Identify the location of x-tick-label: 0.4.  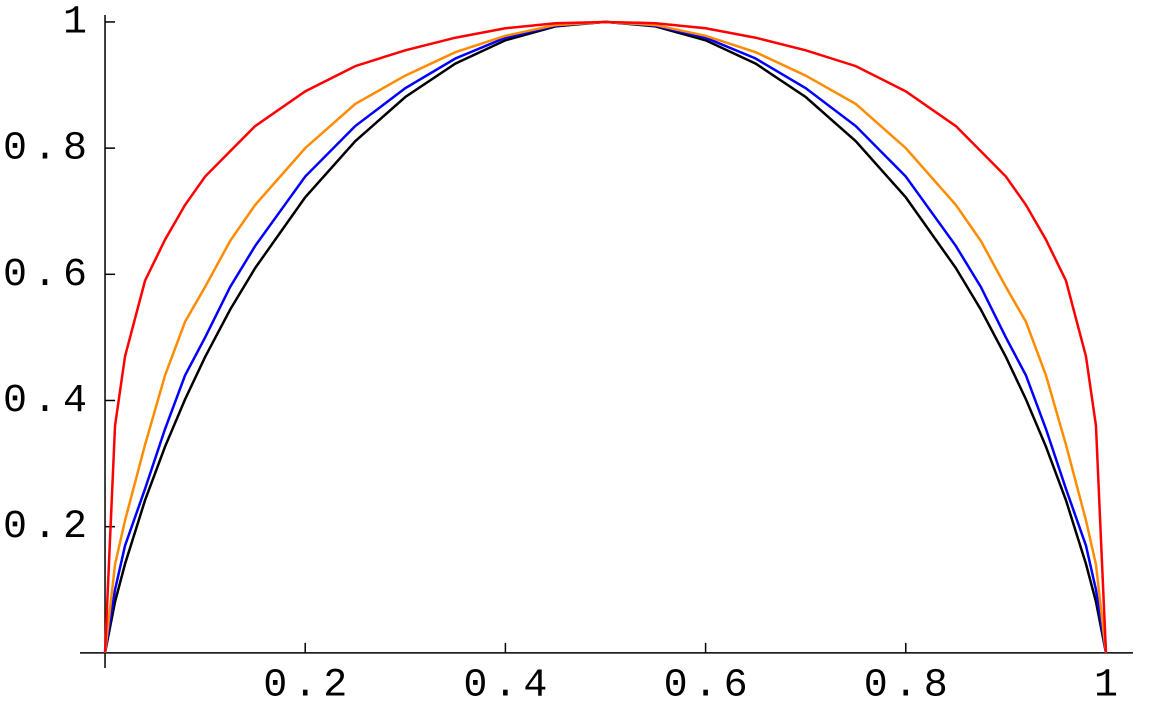
(508, 685).